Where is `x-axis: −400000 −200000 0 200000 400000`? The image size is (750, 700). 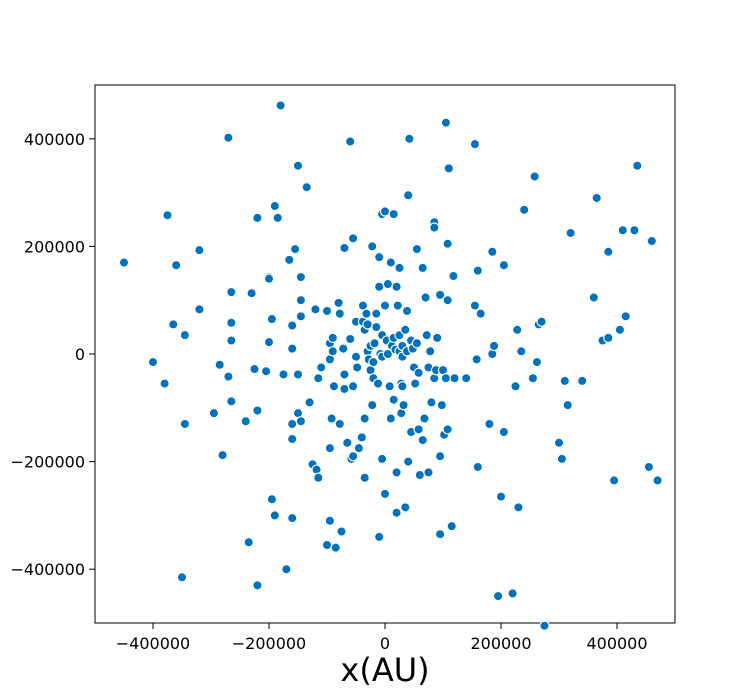
x-axis: −400000 −200000 0 200000 400000 is located at coordinates (382, 638).